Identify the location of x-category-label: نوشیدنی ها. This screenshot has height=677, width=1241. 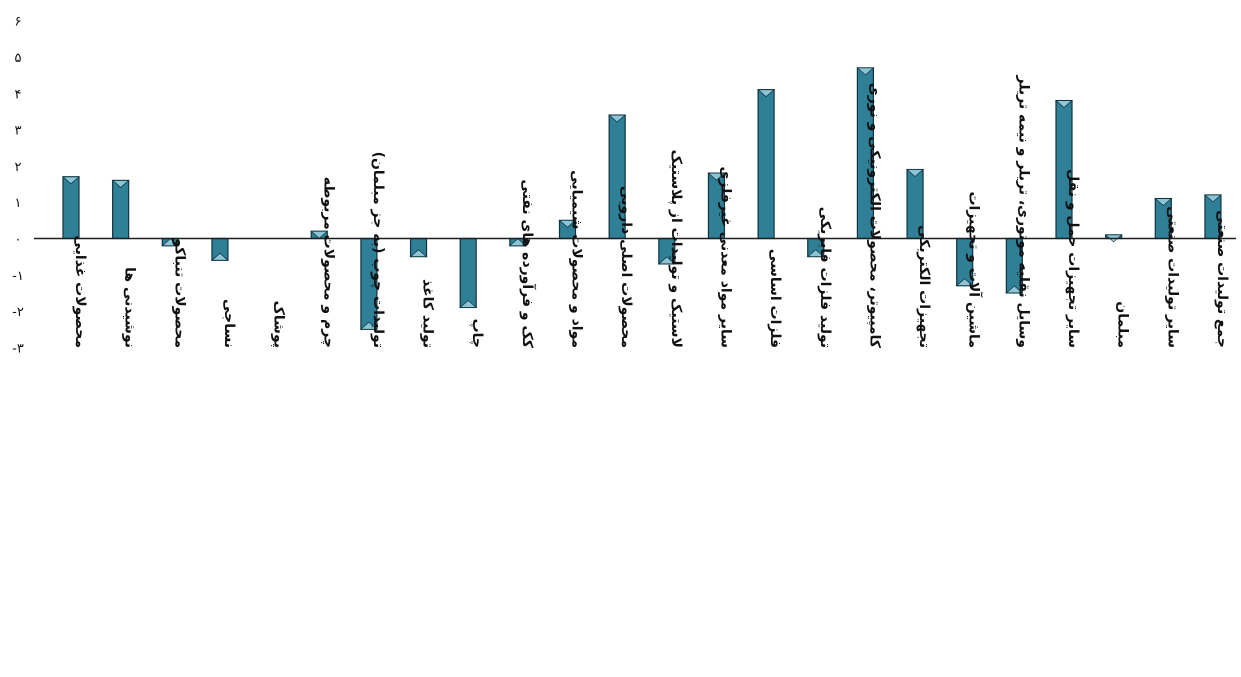
(130, 307).